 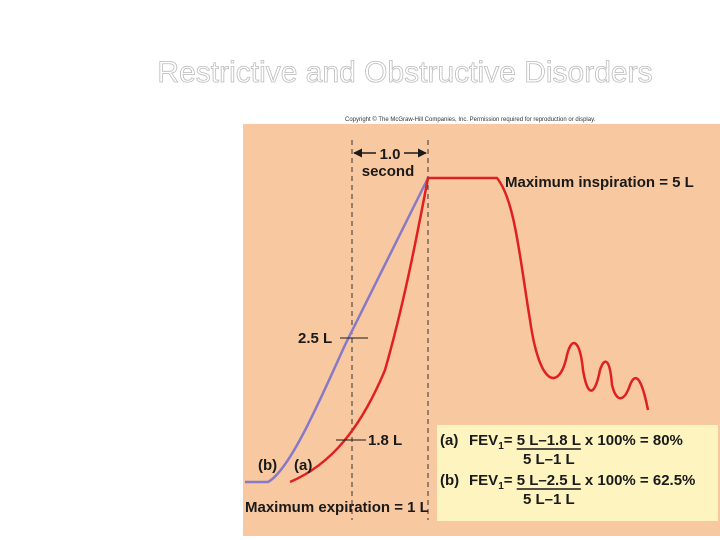 I want to click on result: x 100% = 62.5%, so click(x=640, y=480).